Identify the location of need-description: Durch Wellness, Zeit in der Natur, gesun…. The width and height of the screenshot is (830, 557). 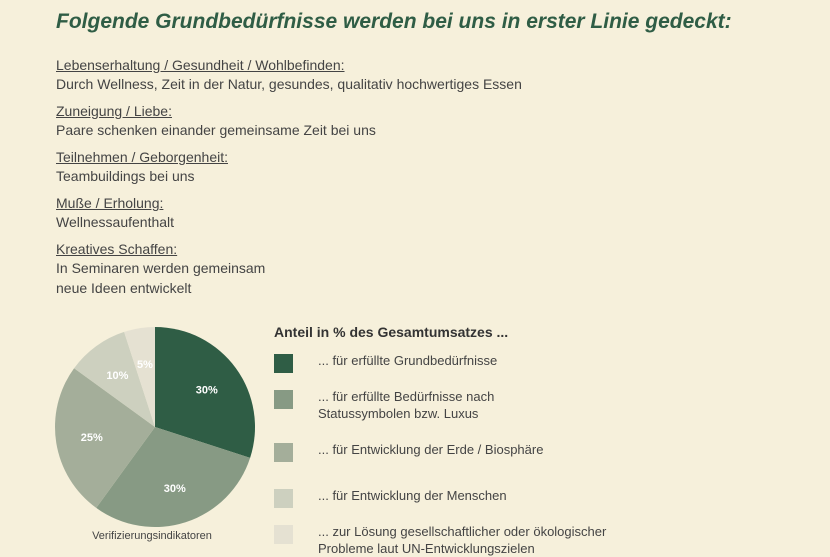
(406, 84).